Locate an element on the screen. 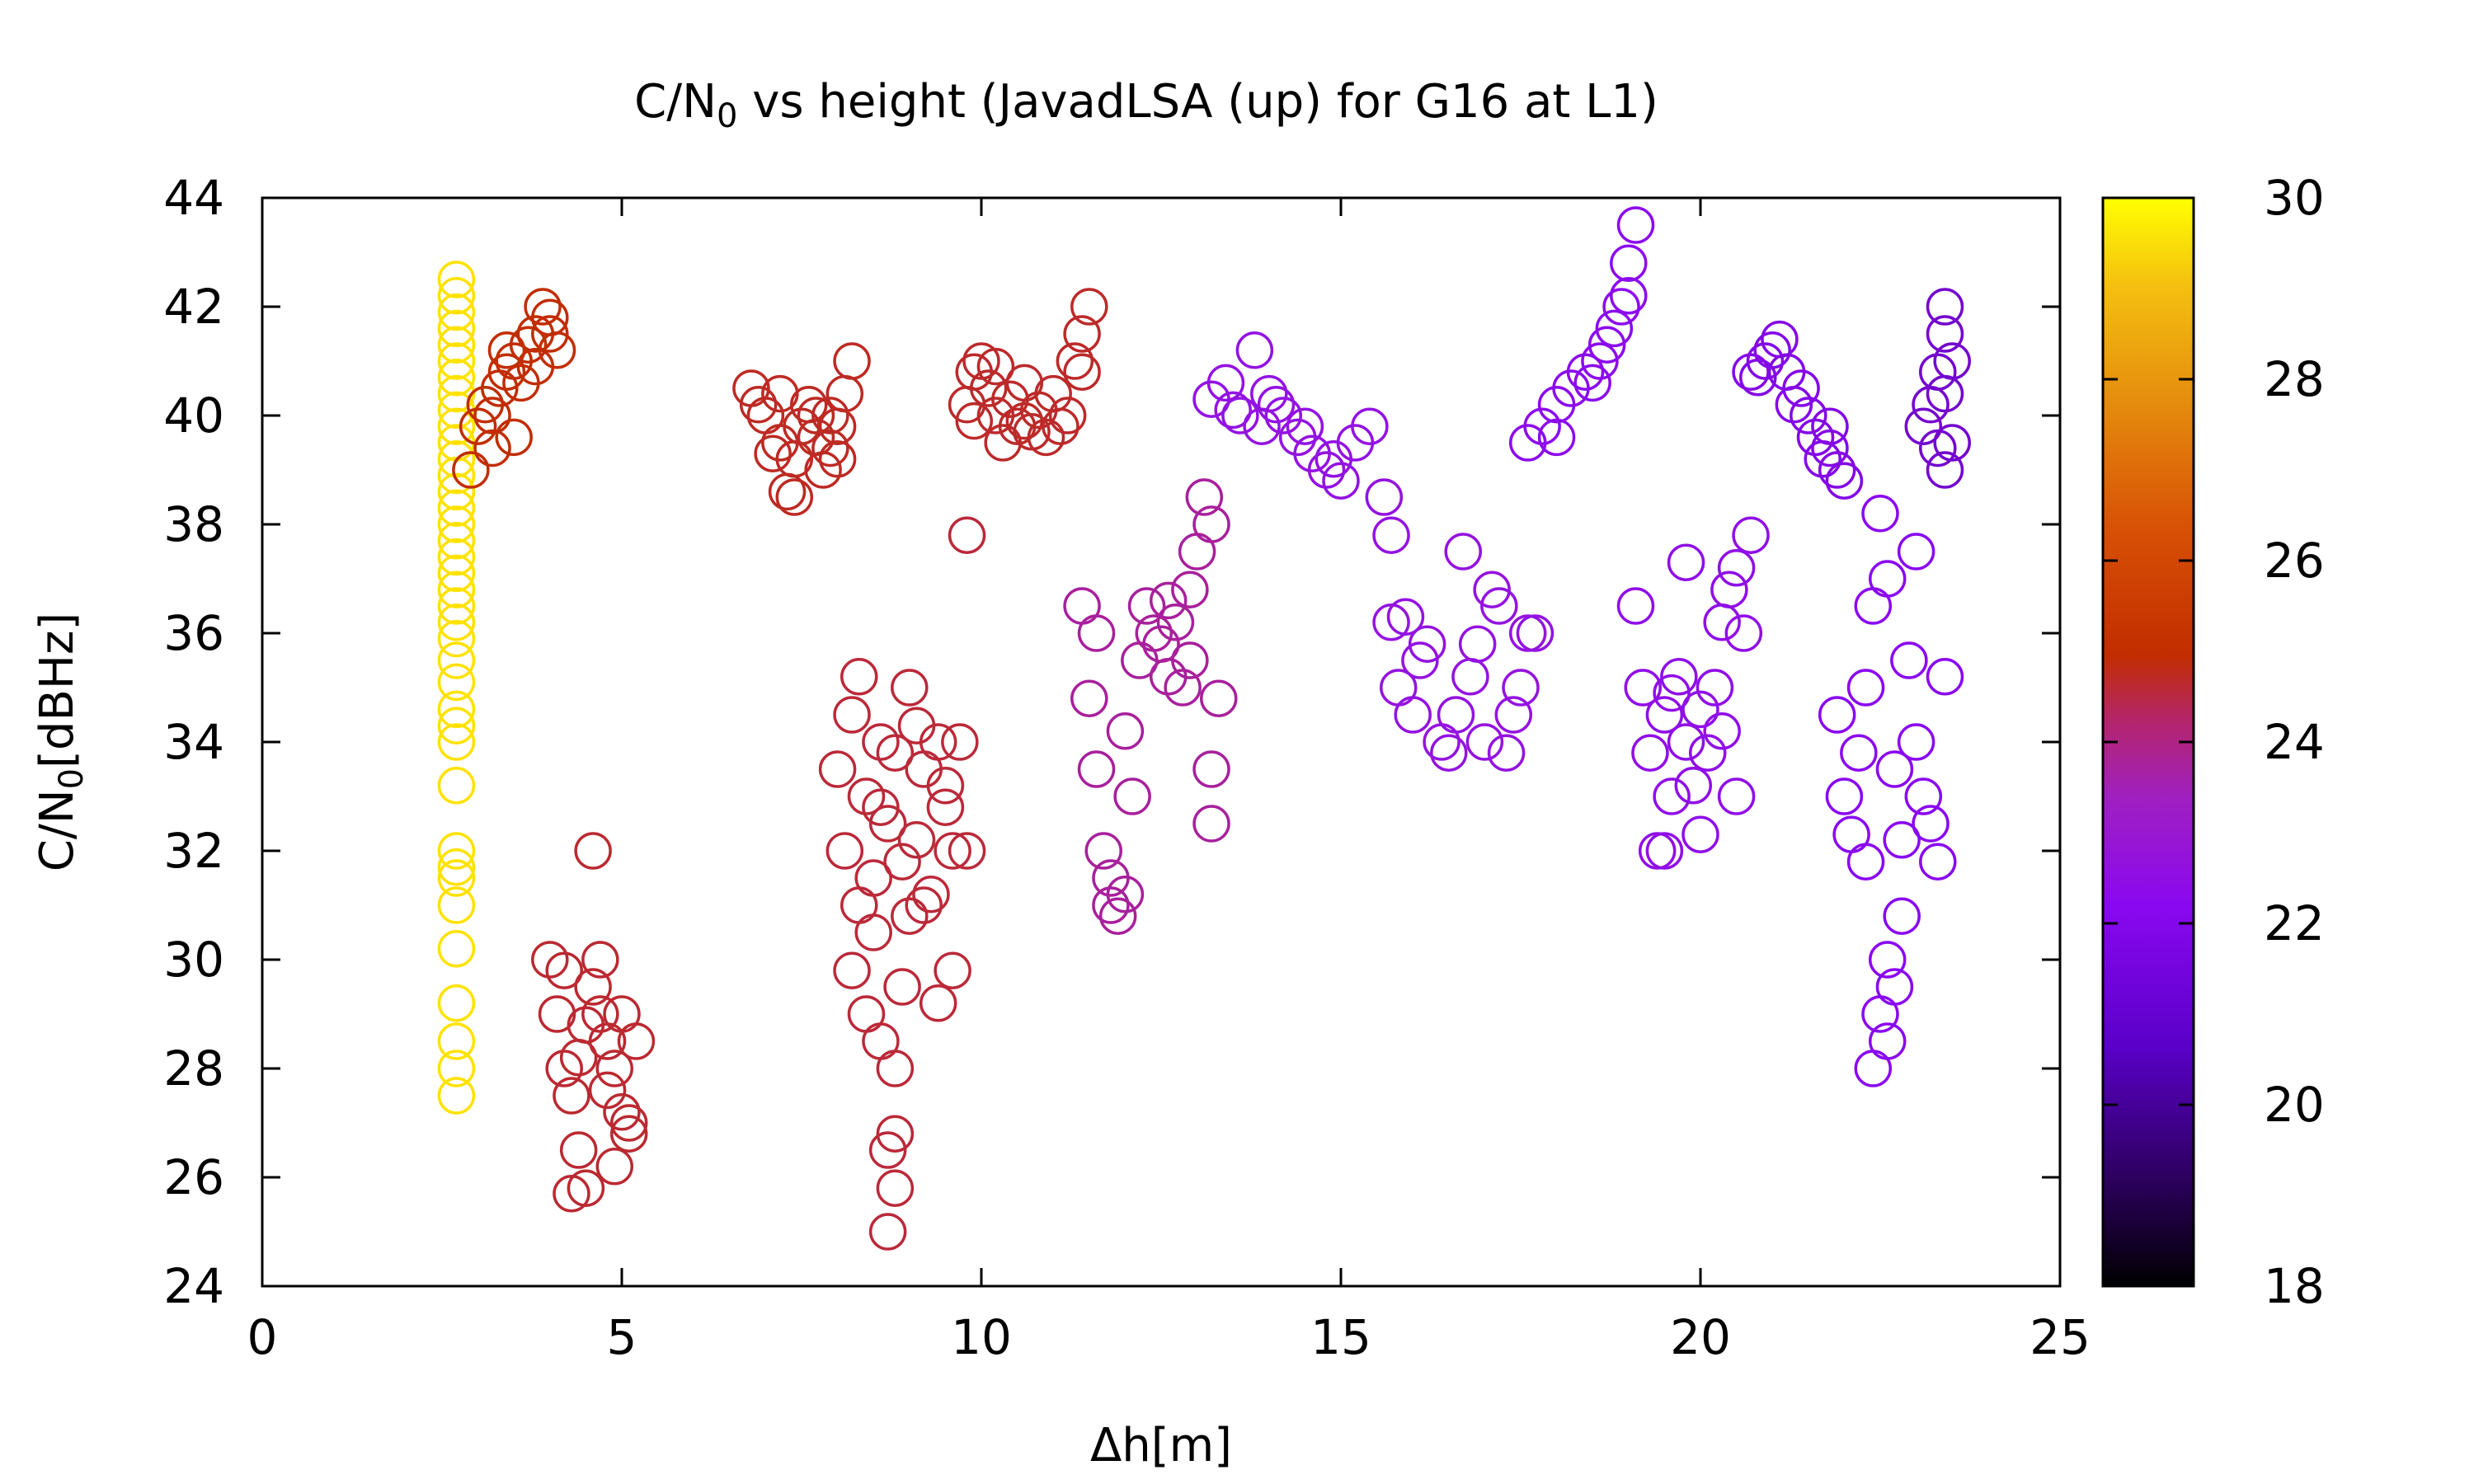 The width and height of the screenshot is (2474, 1484). y-tick-label: 44 is located at coordinates (193, 198).